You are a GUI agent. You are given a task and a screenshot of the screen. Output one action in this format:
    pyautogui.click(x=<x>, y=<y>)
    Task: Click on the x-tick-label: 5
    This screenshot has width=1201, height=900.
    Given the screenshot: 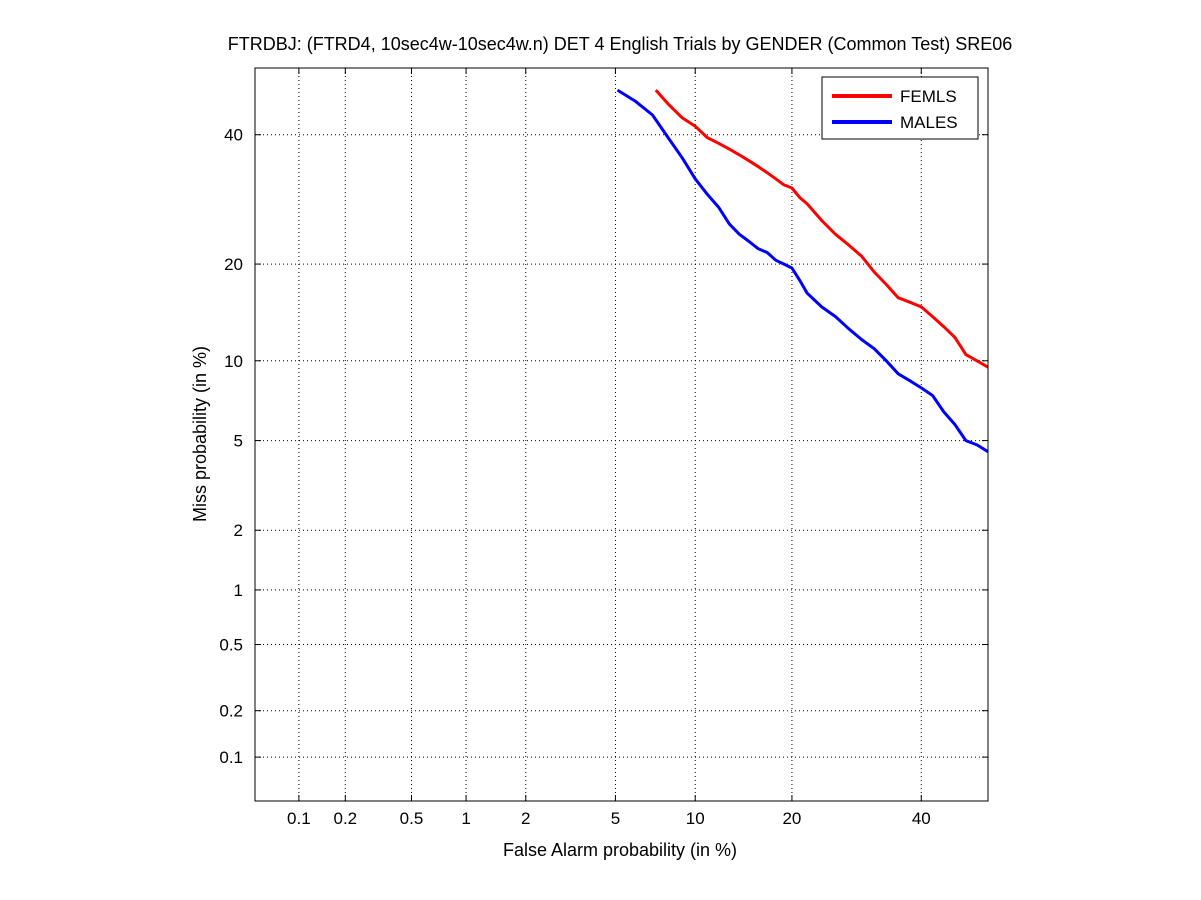 What is the action you would take?
    pyautogui.click(x=615, y=818)
    